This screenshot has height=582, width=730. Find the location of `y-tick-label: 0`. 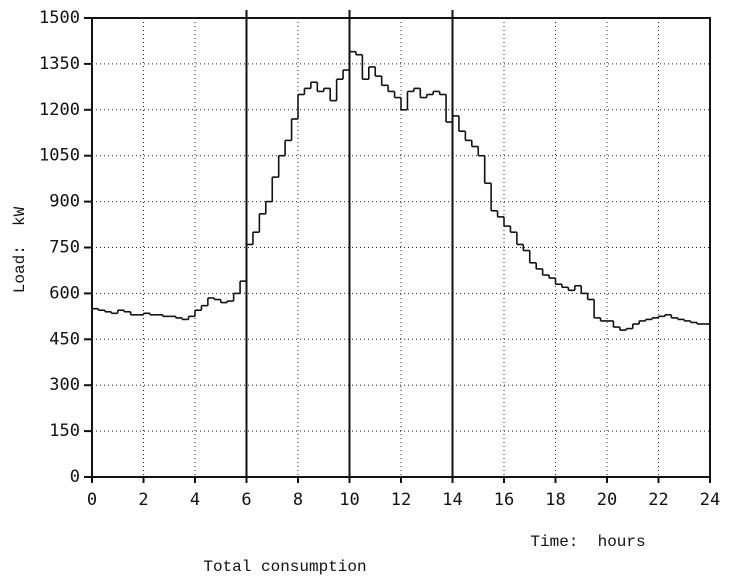

y-tick-label: 0 is located at coordinates (75, 477).